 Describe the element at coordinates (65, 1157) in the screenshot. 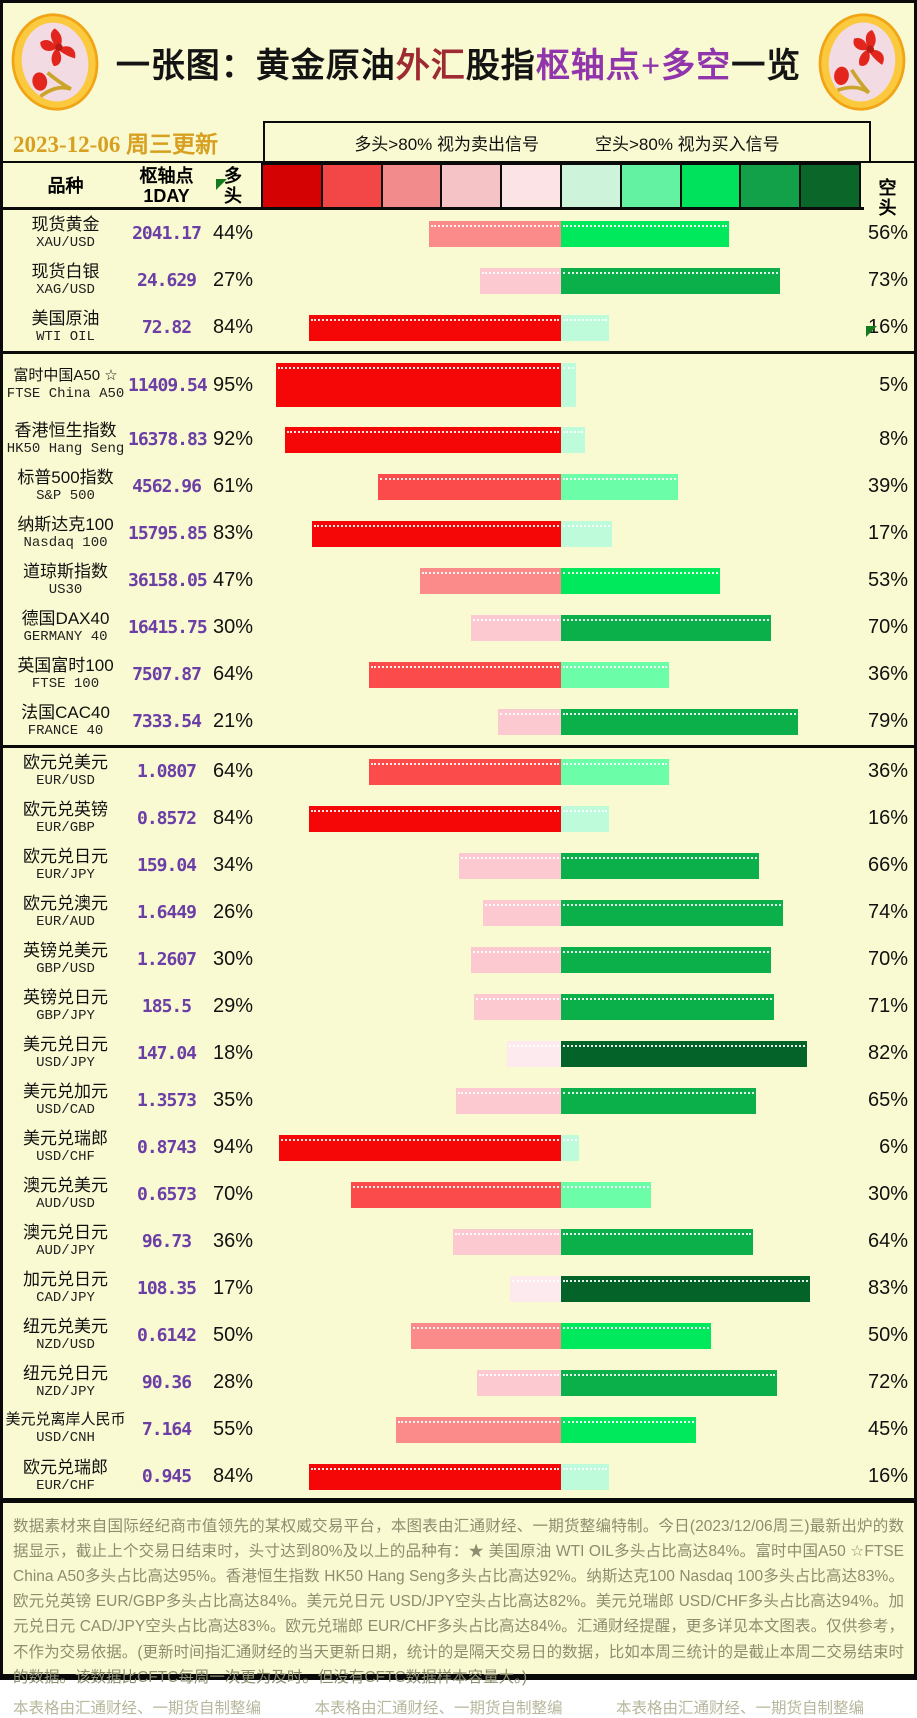

I see `symbol-code: USD/CHF` at that location.